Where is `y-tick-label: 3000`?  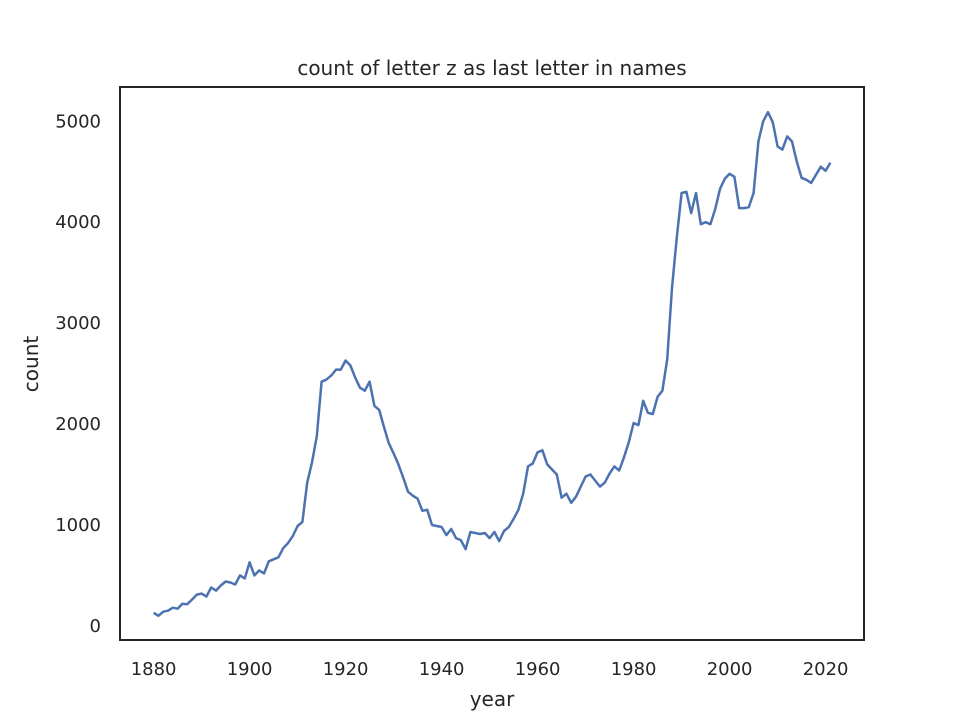 y-tick-label: 3000 is located at coordinates (78, 323).